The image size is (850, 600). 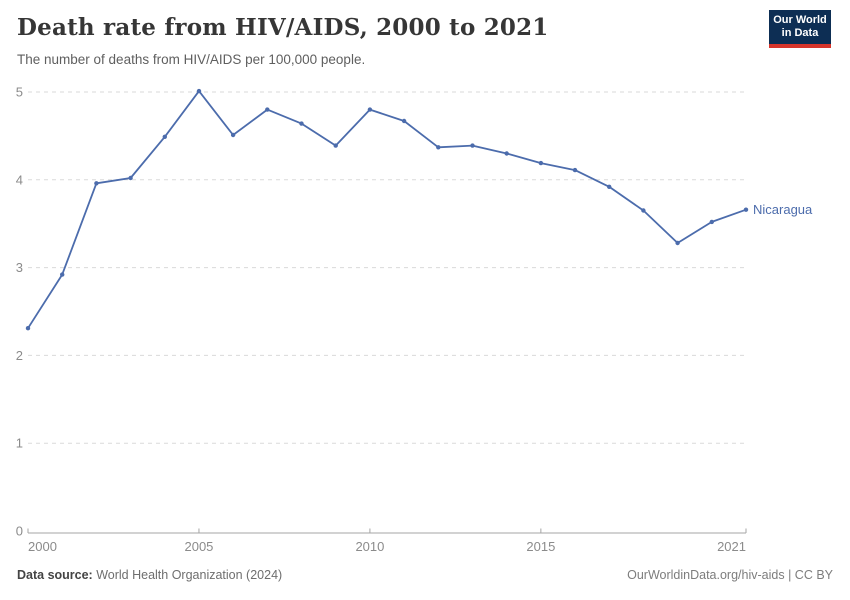 I want to click on data-point-2009, so click(x=335, y=145).